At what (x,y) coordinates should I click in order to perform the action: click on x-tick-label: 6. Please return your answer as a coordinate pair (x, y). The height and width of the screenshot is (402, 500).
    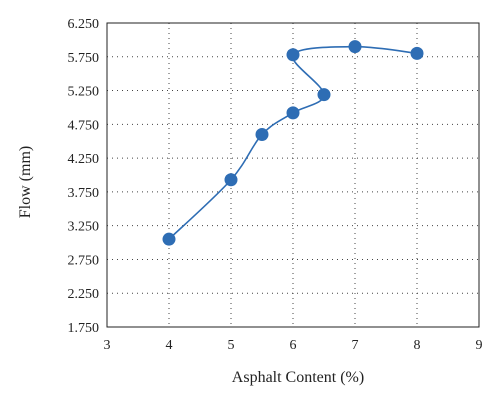
    Looking at the image, I should click on (293, 345).